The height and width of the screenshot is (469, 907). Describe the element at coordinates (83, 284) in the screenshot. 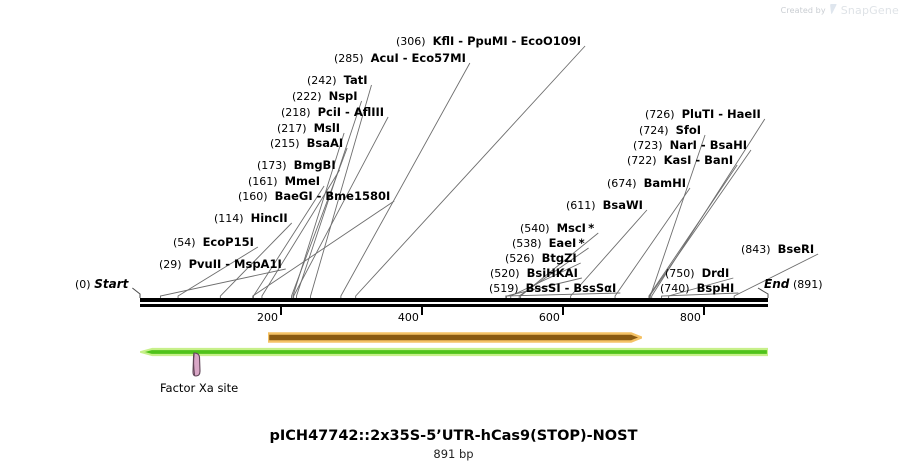

I see `start-position: (0)` at that location.